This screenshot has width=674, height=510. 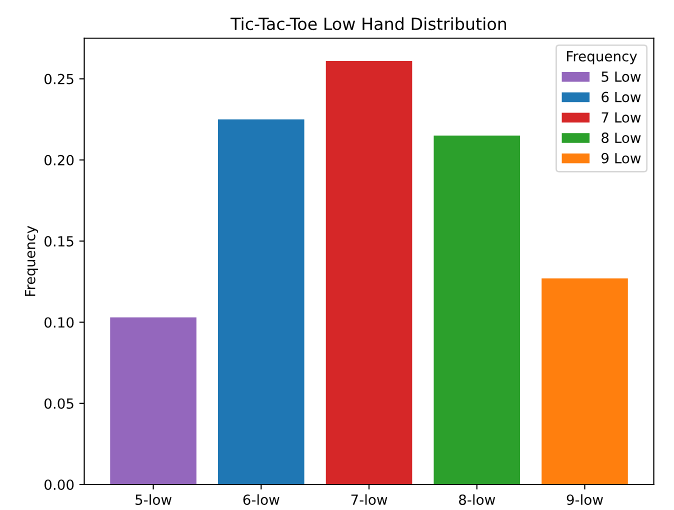 What do you see at coordinates (59, 241) in the screenshot?
I see `y-tick-label: 0.15` at bounding box center [59, 241].